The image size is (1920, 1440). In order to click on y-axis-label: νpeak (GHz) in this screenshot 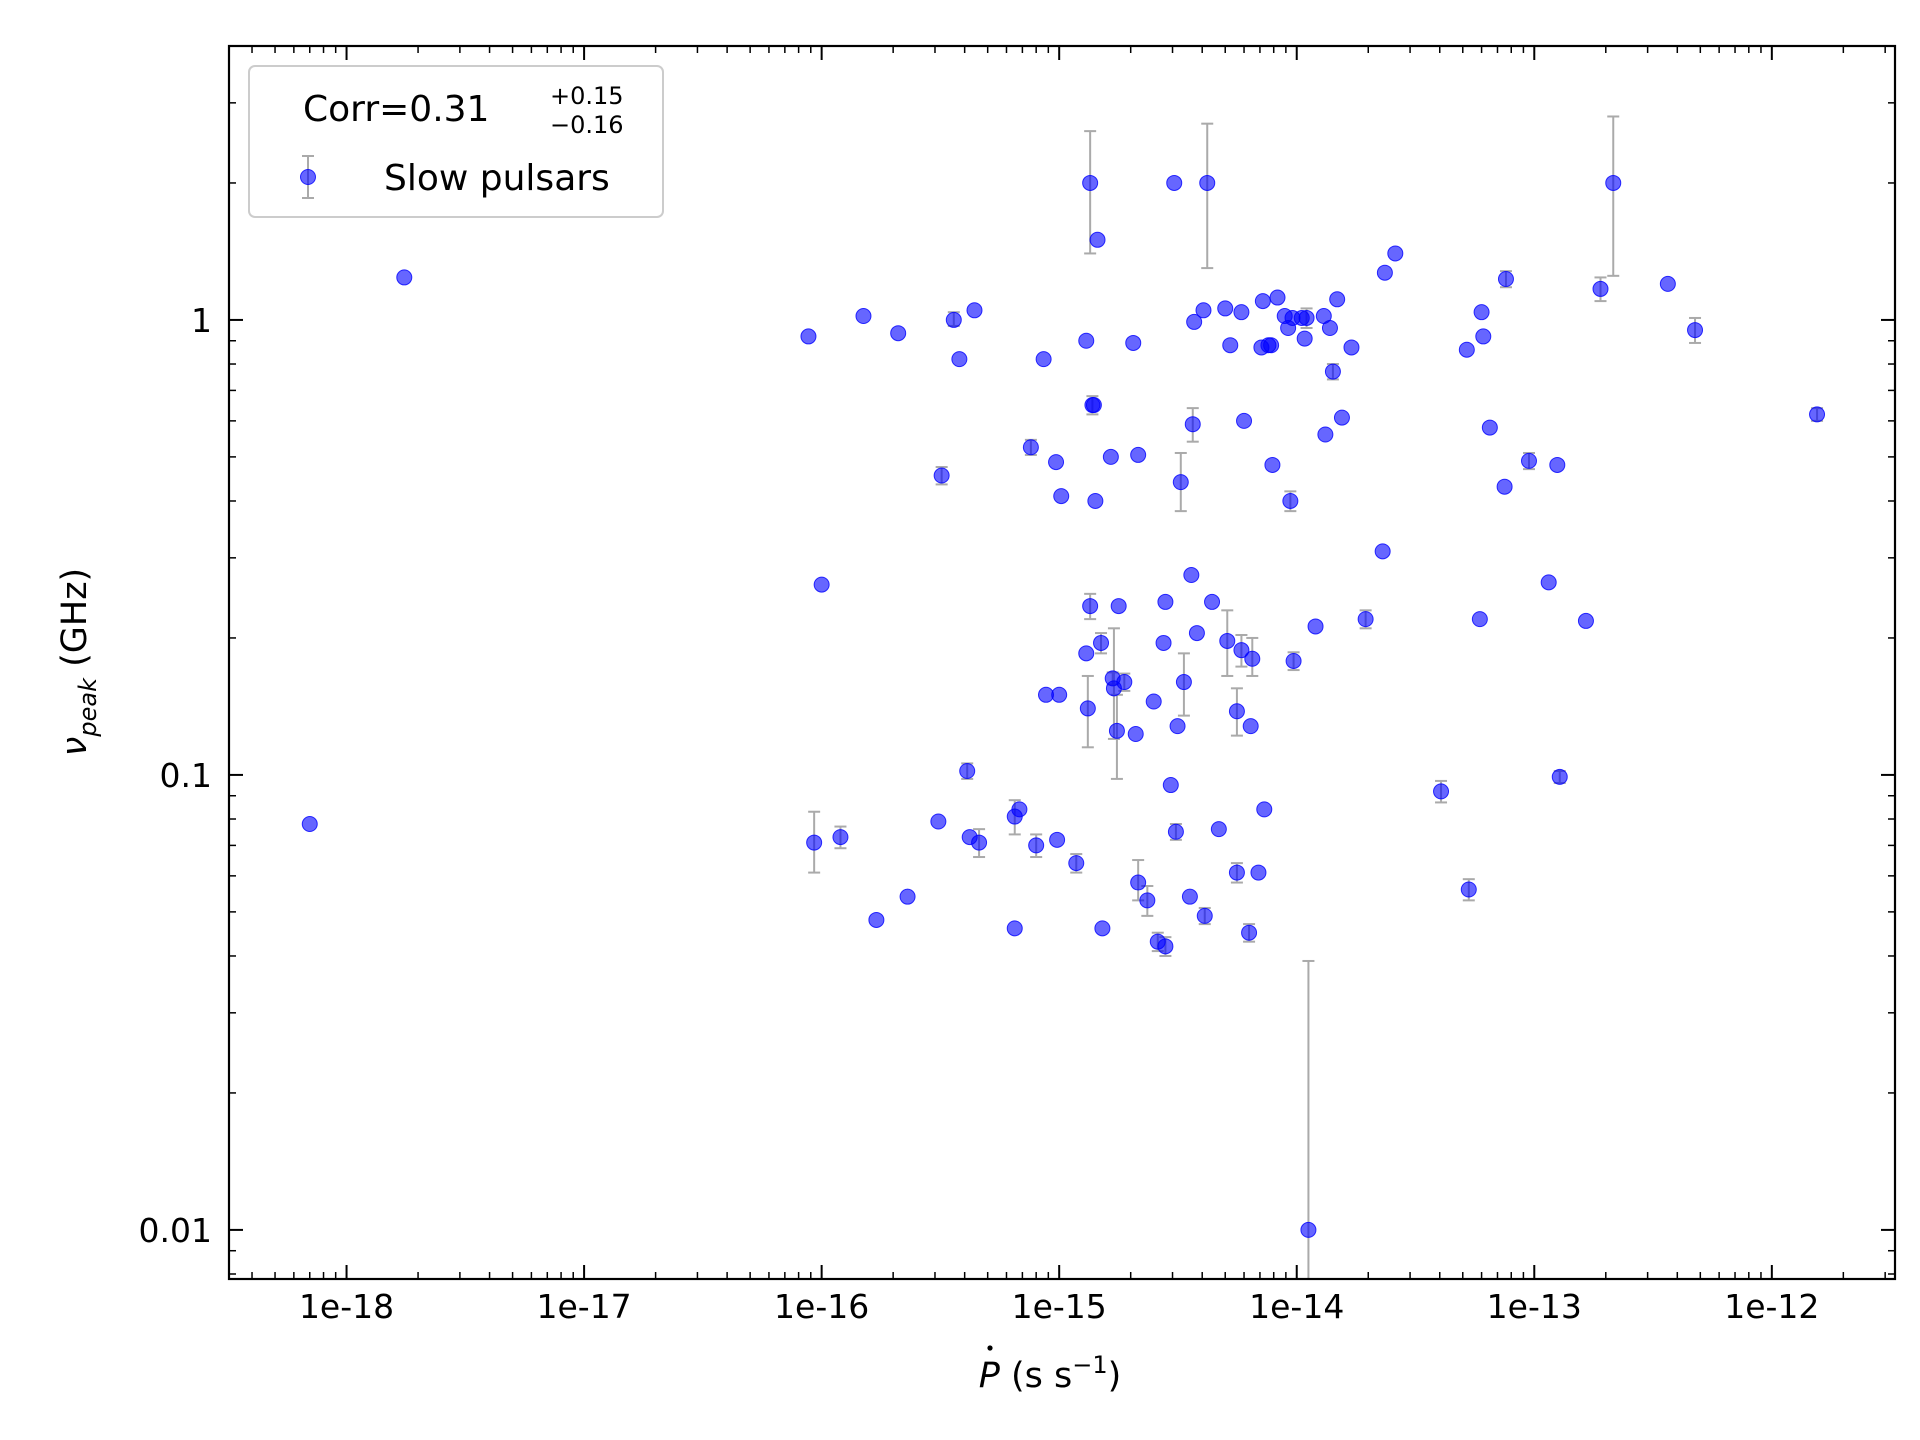, I will do `click(78, 662)`.